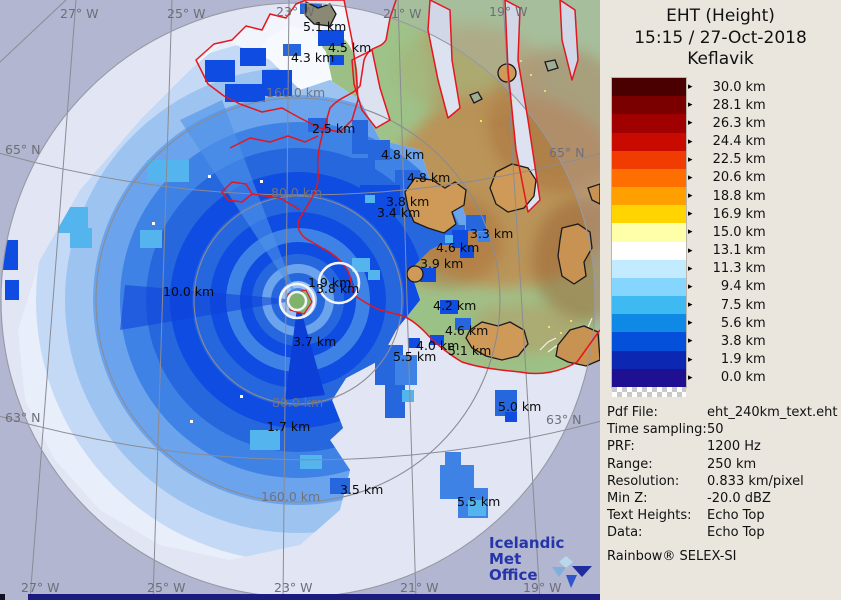 The height and width of the screenshot is (600, 841). I want to click on metadata-value: 1200 Hz, so click(734, 447).